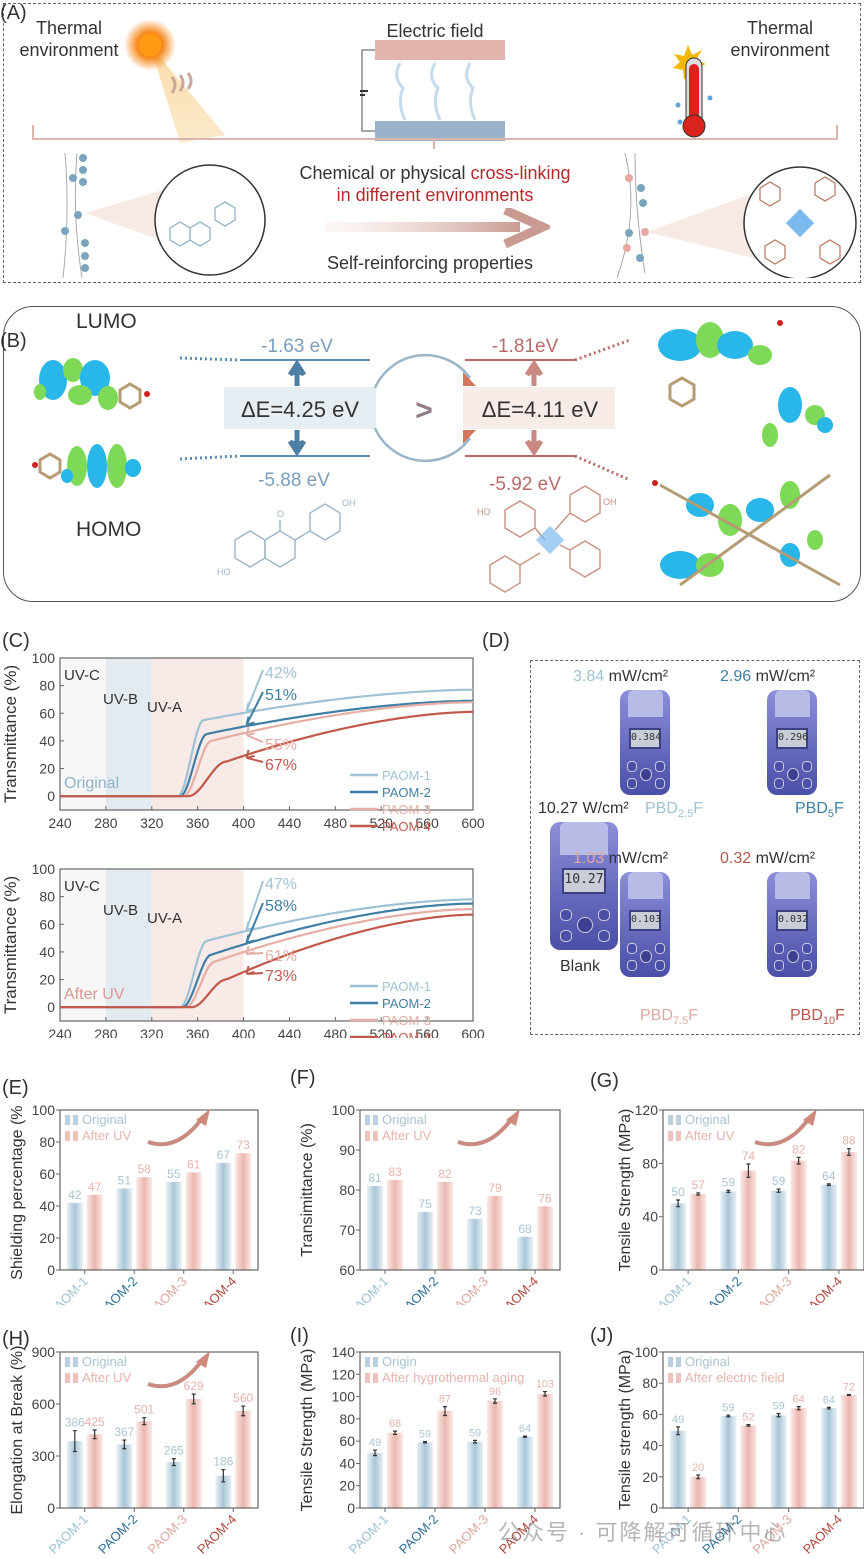 The height and width of the screenshot is (1559, 864). Describe the element at coordinates (281, 906) in the screenshot. I see `annotation-percent: 58%` at that location.